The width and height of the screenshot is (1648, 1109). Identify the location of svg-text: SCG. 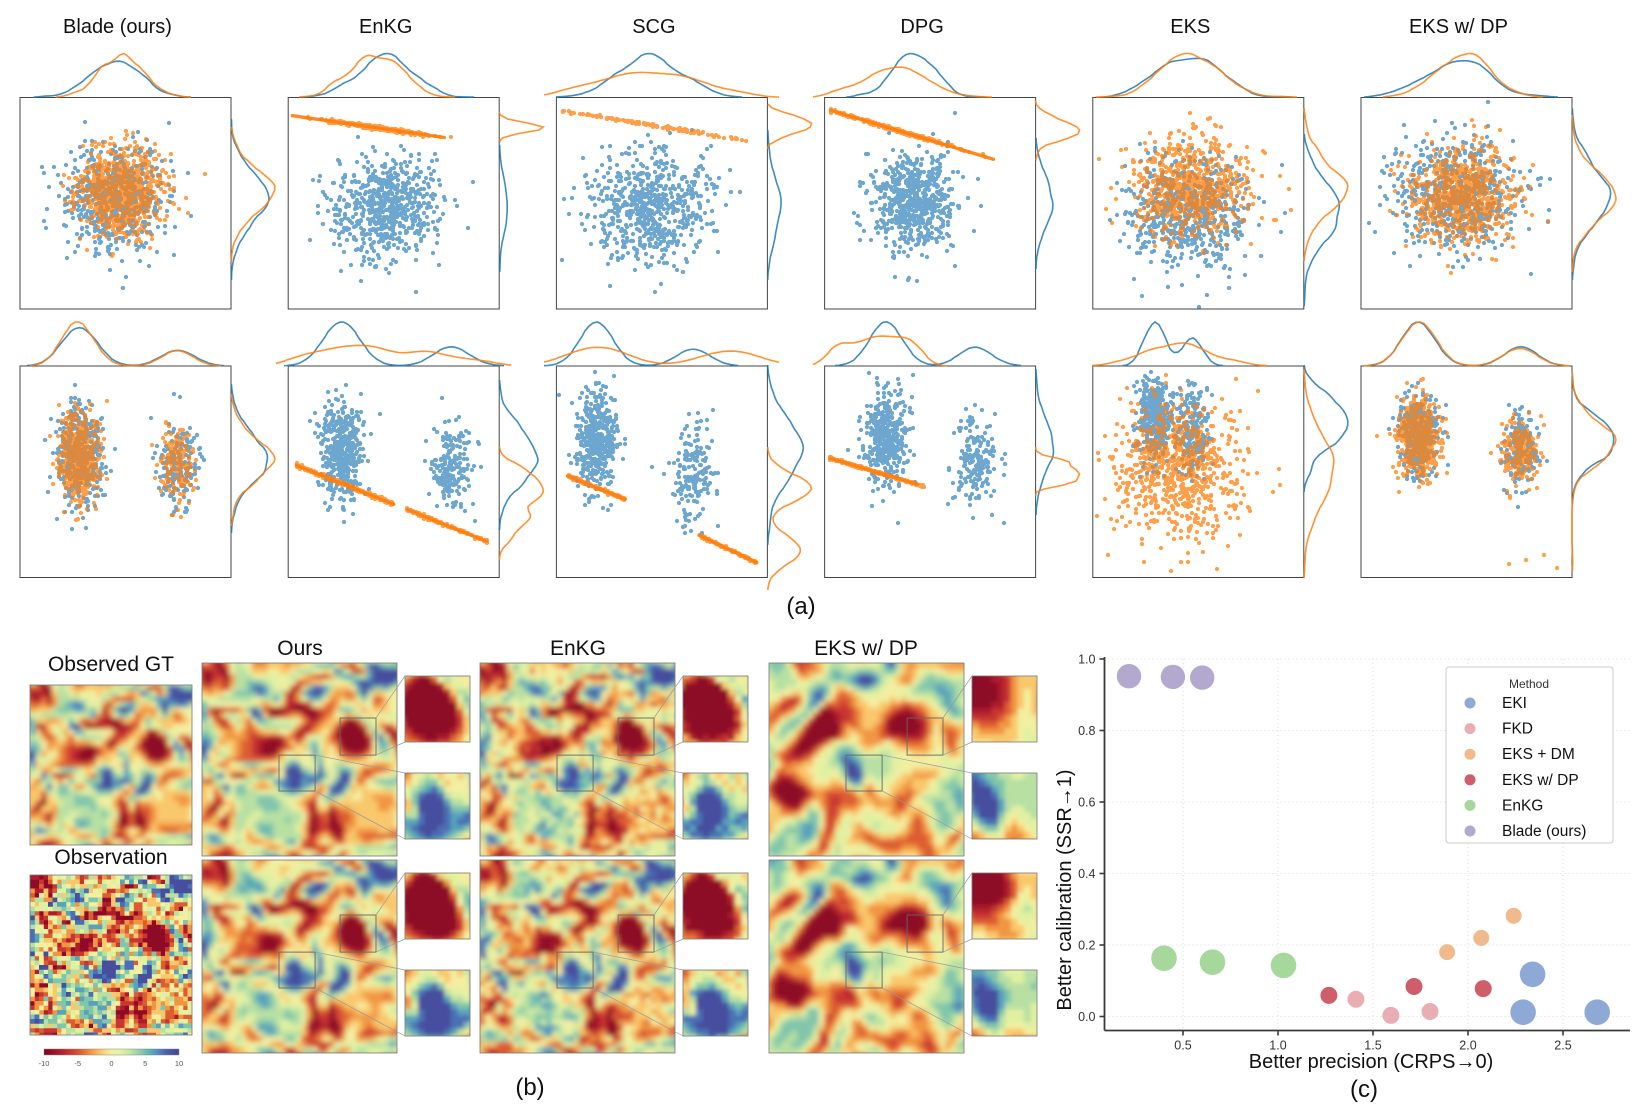
(653, 27).